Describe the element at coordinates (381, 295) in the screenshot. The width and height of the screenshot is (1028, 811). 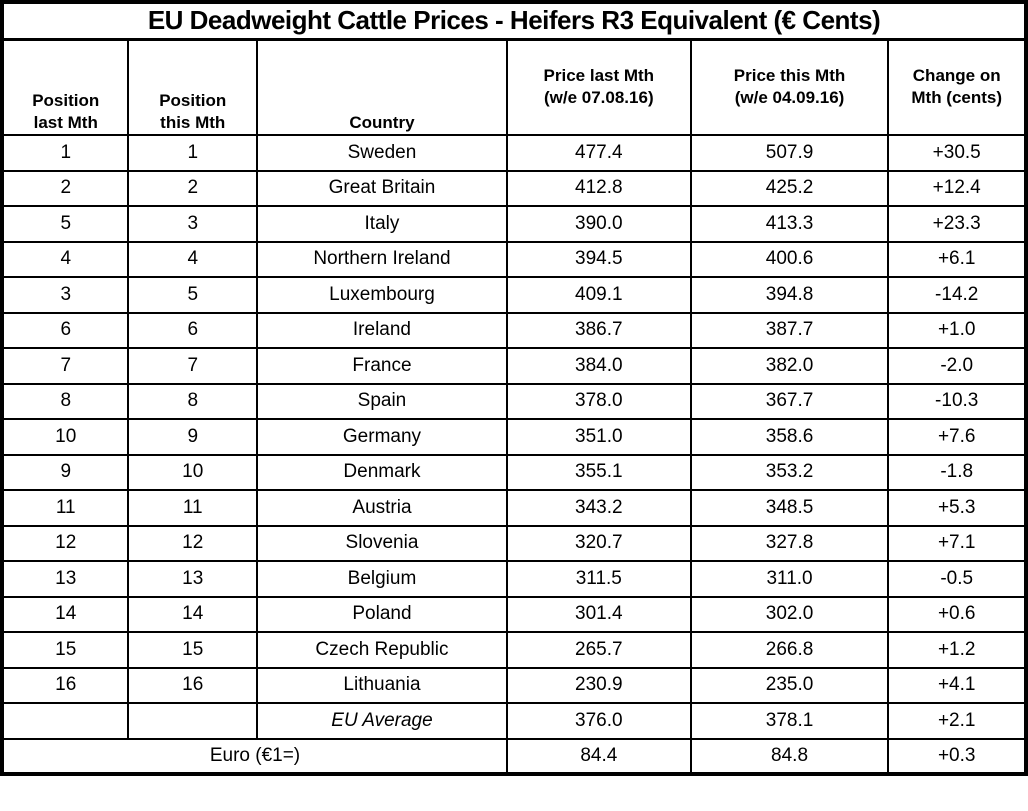
I see `cell-country: Luxembourg` at that location.